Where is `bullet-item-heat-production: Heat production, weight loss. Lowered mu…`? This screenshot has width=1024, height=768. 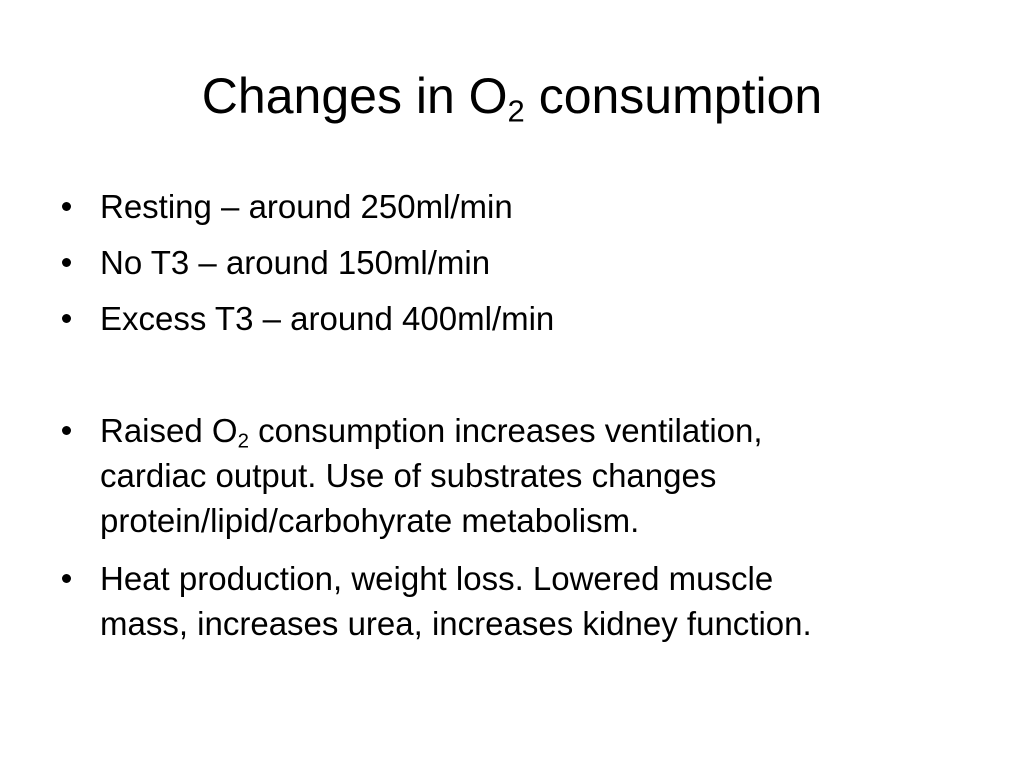 bullet-item-heat-production: Heat production, weight loss. Lowered mu… is located at coordinates (501, 601).